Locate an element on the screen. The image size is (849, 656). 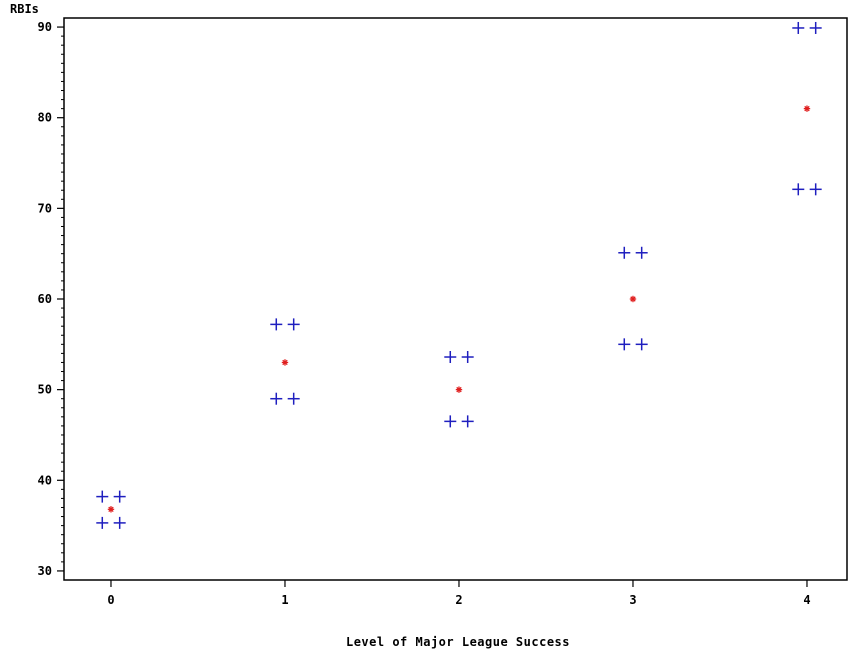
x-tick-label: 4 is located at coordinates (806, 600).